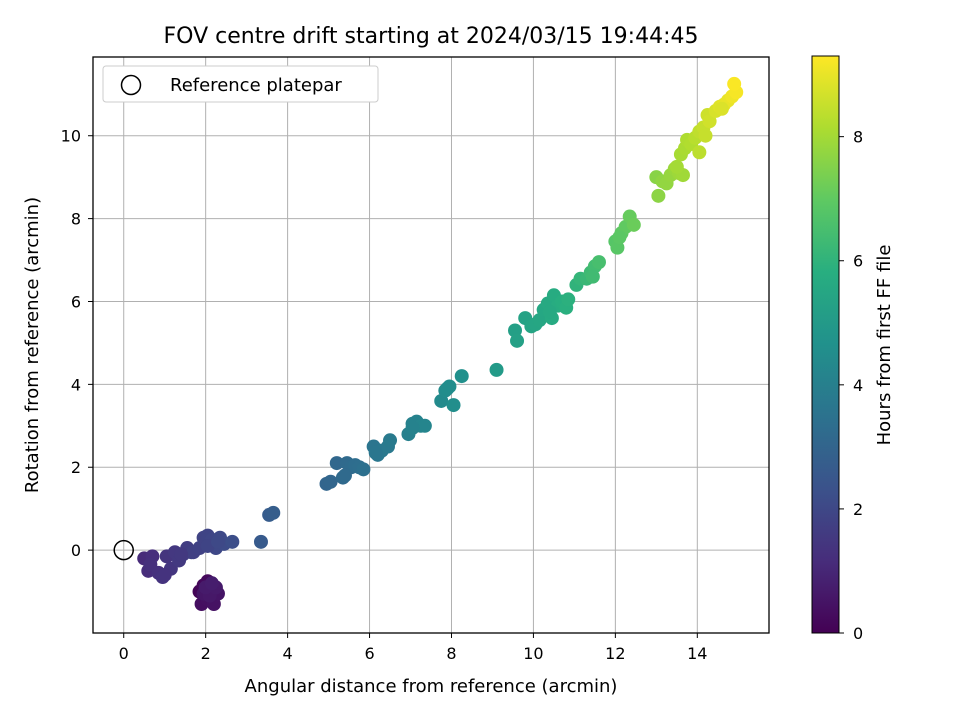  Describe the element at coordinates (697, 653) in the screenshot. I see `x-tick-label: 14` at that location.